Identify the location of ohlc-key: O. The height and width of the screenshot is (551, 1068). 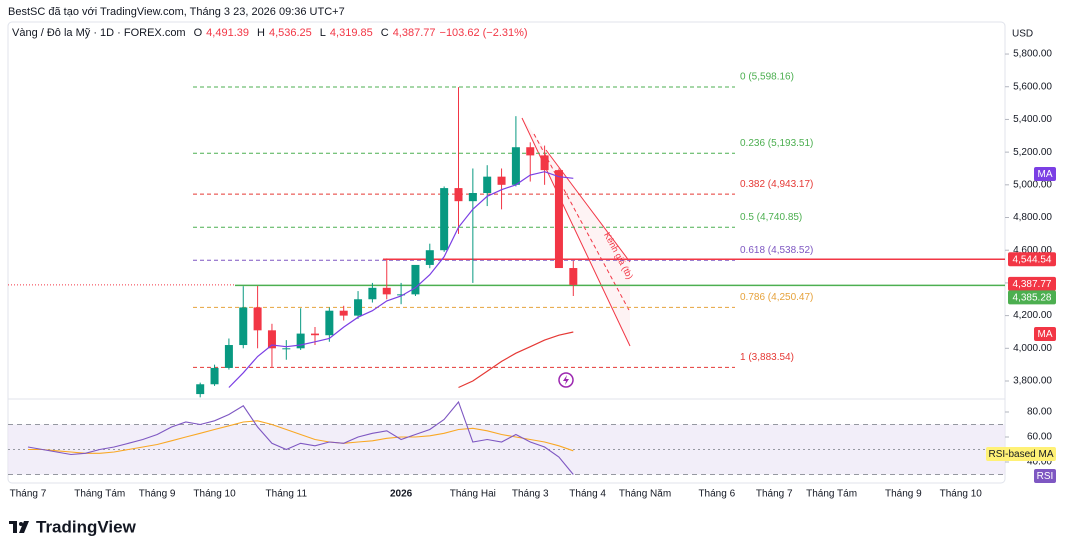
(198, 33).